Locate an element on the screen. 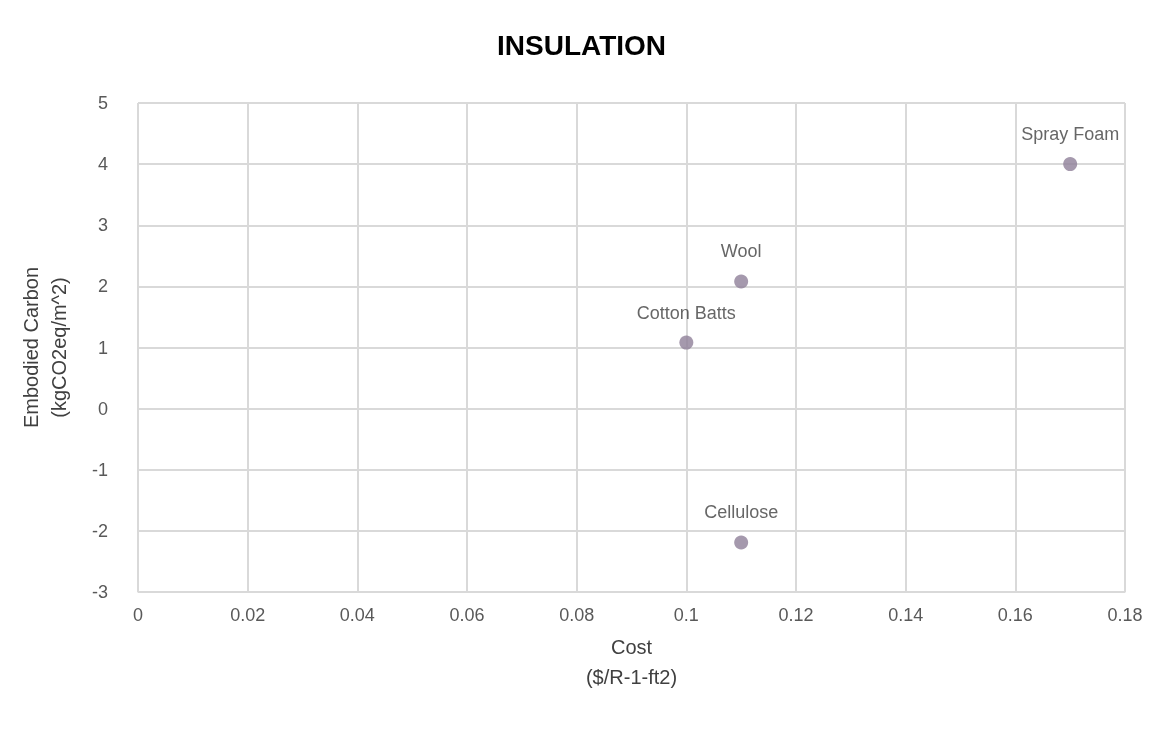 The height and width of the screenshot is (730, 1163). x-tick-label: 0.14 is located at coordinates (906, 615).